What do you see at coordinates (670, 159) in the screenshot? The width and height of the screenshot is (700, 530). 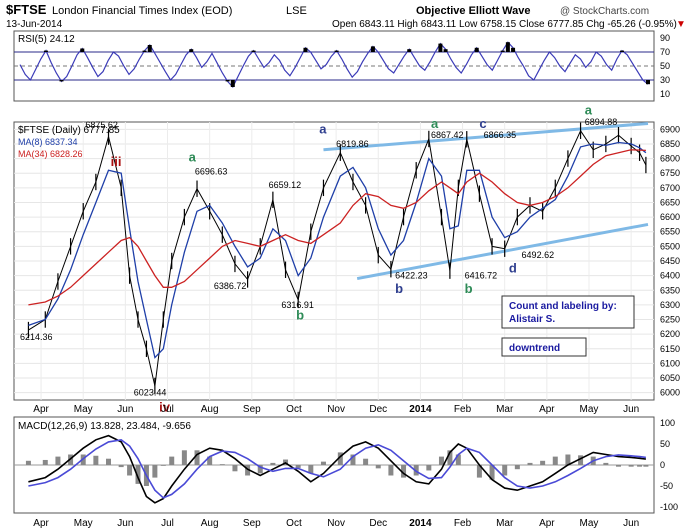 I see `price-tick-label: 6800` at bounding box center [670, 159].